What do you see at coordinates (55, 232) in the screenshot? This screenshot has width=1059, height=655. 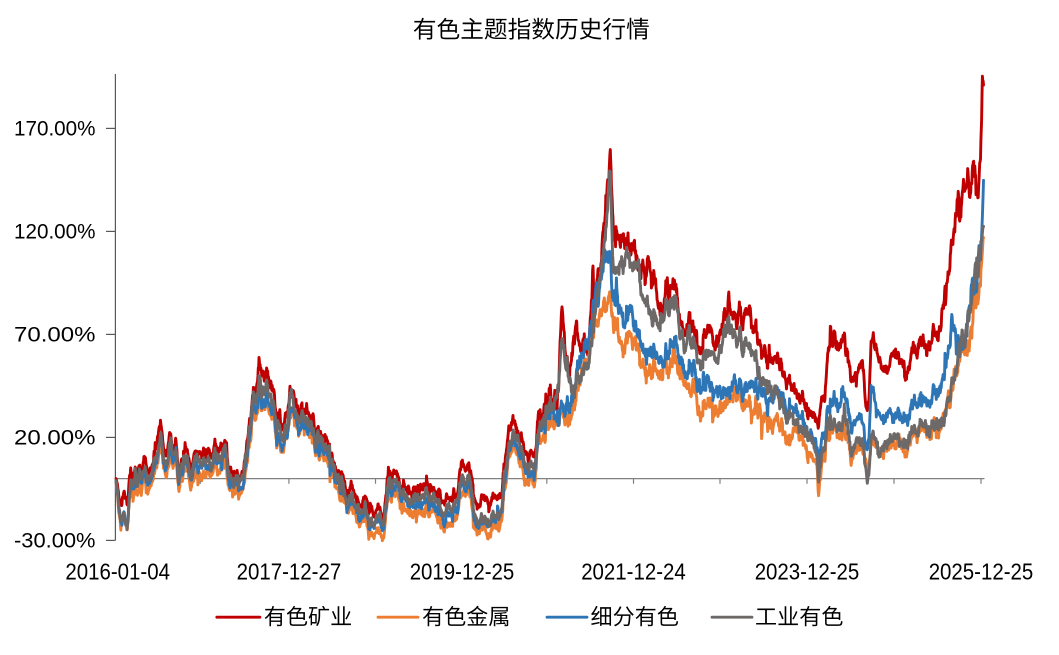 I see `svg-text: 120.00%` at bounding box center [55, 232].